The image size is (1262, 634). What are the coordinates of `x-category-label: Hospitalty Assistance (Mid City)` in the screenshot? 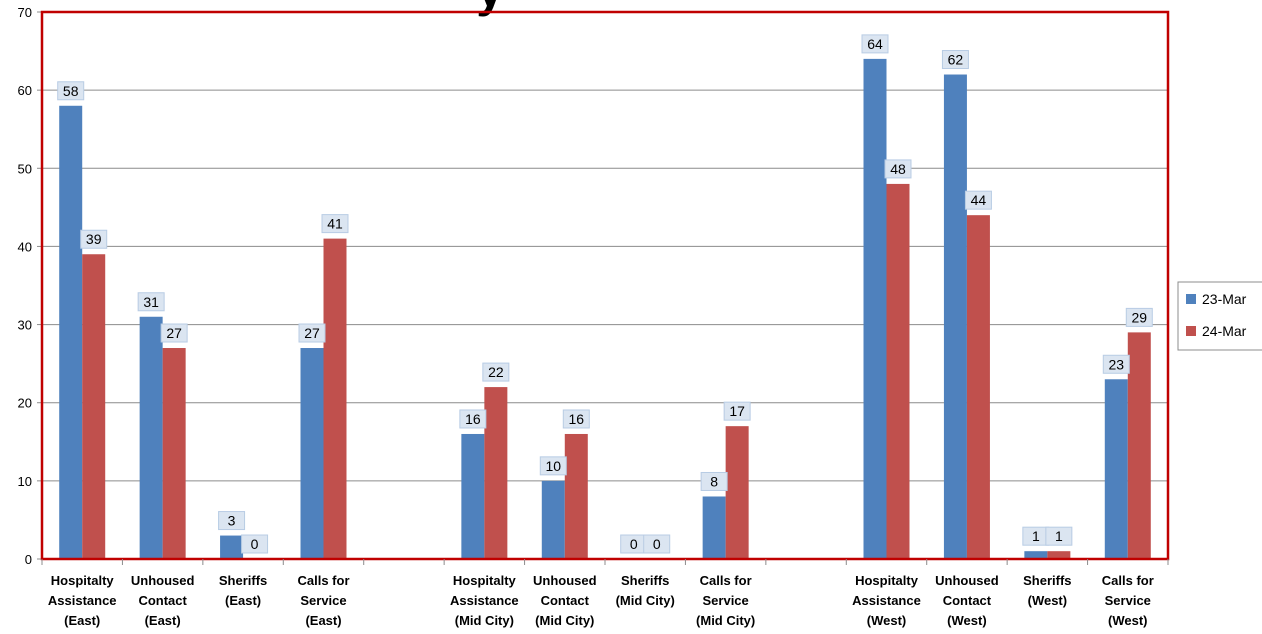 It's located at (484, 600).